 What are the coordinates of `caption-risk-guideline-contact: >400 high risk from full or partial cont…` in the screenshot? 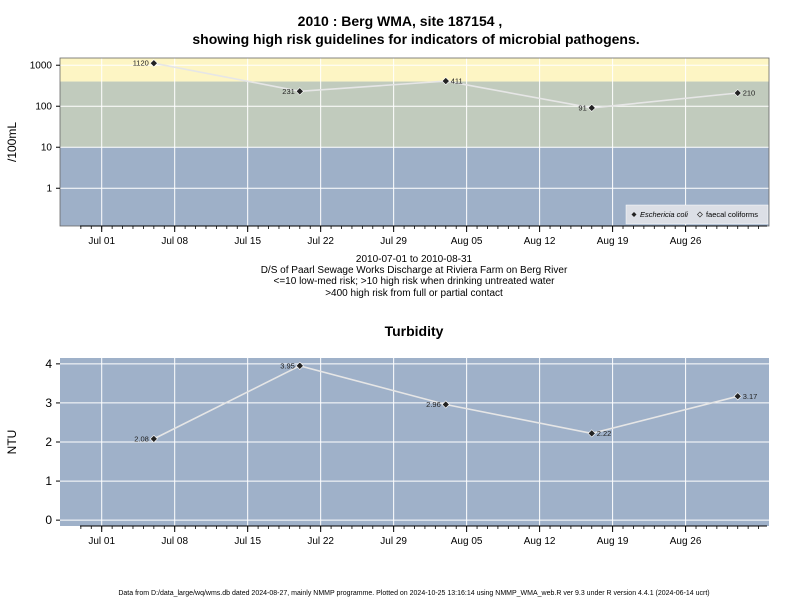 It's located at (414, 293).